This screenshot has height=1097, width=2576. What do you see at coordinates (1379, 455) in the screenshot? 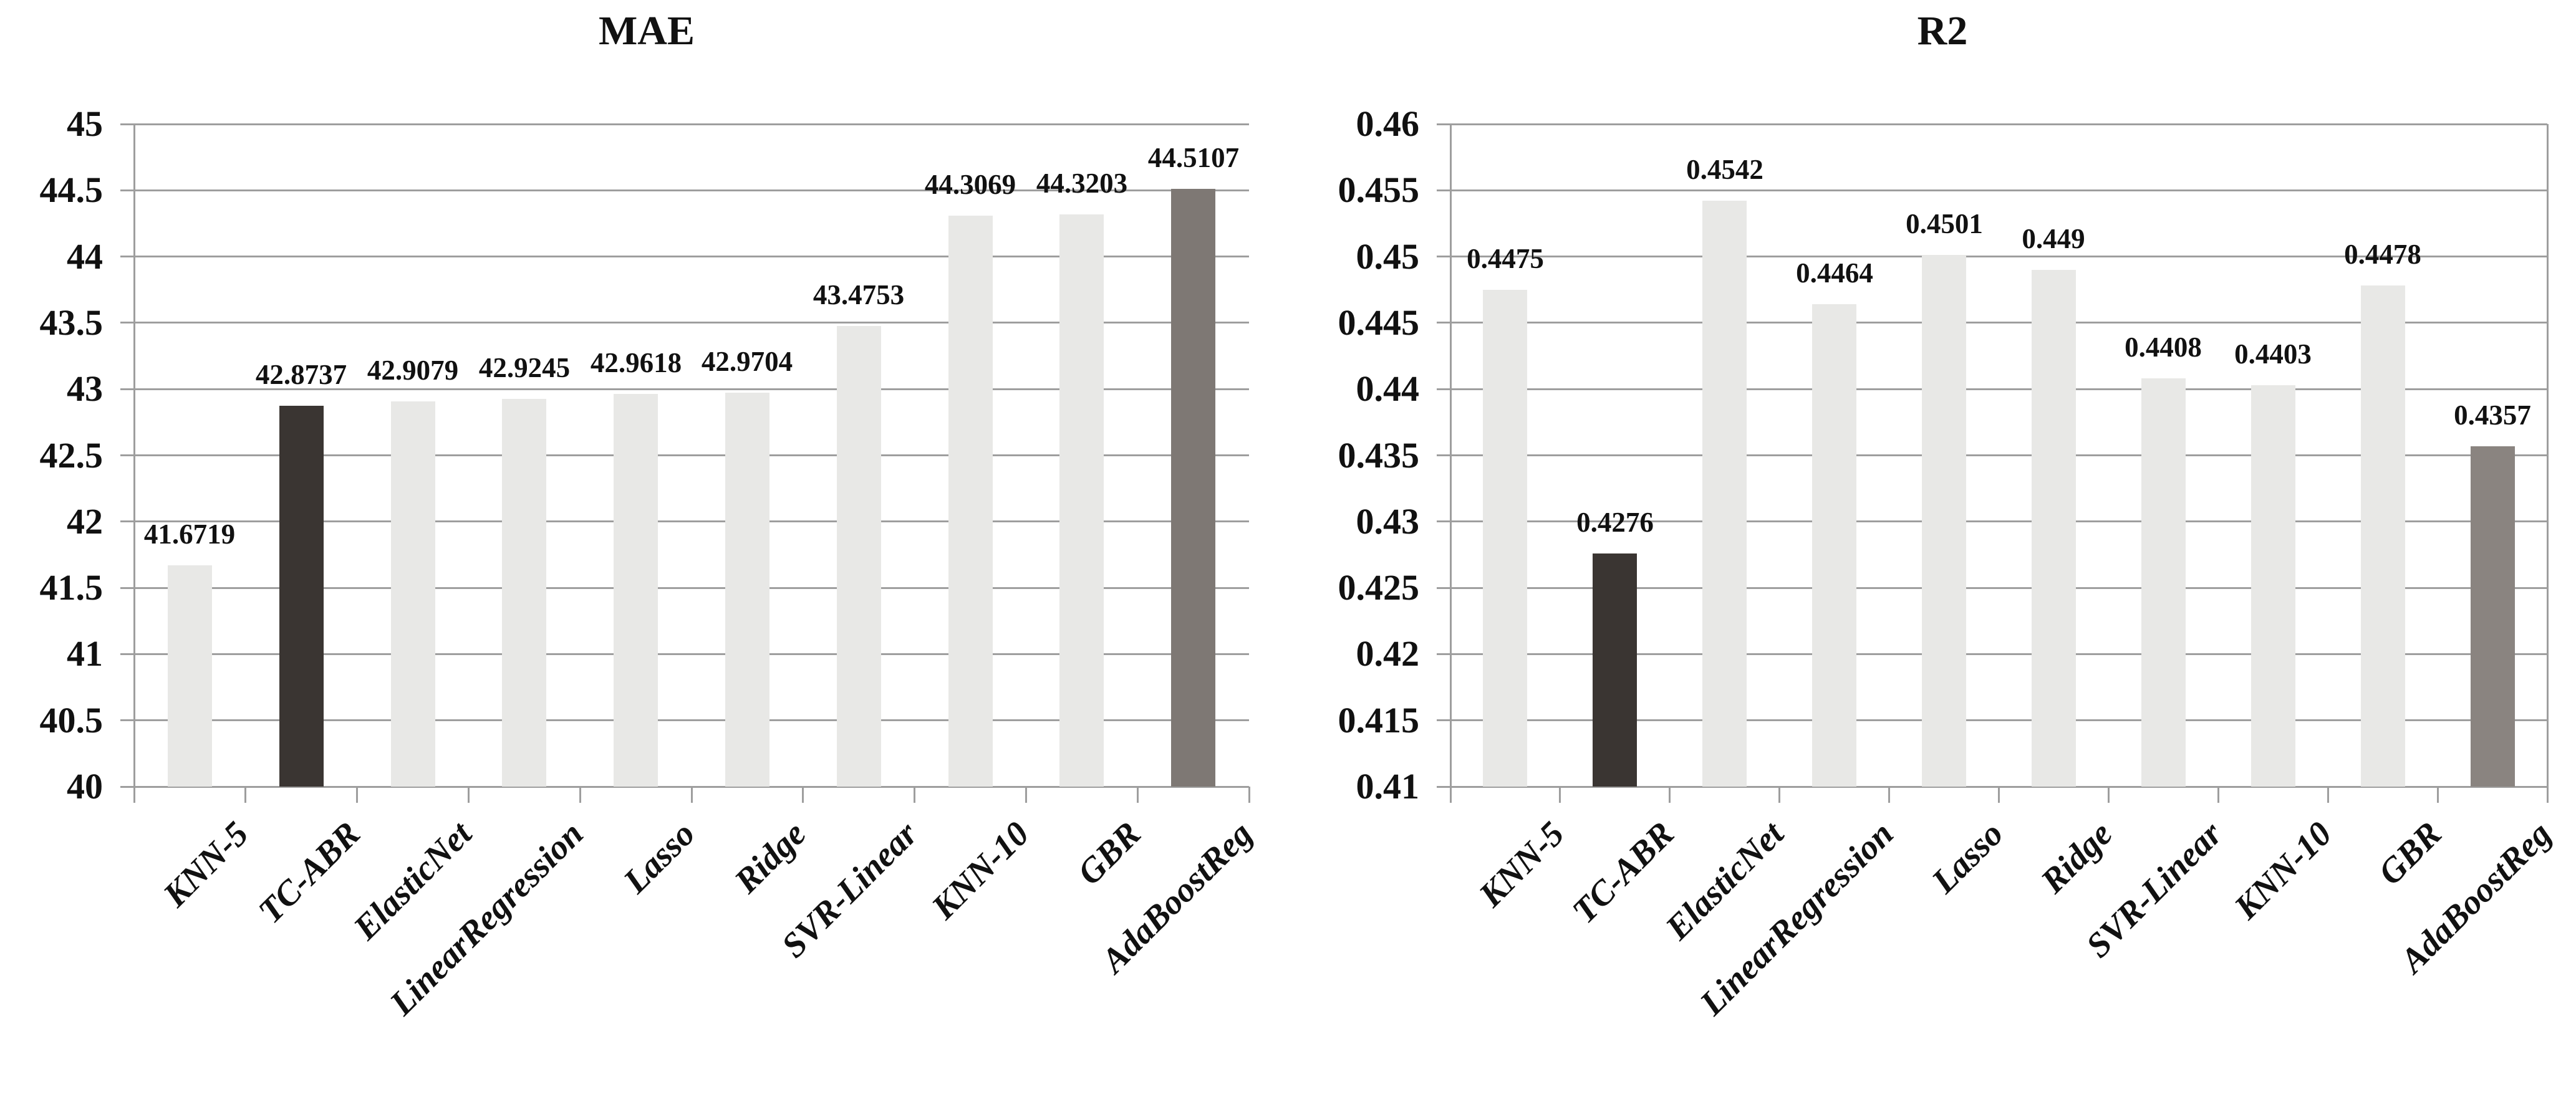
I see `y-axis-tick-label: 0.435` at bounding box center [1379, 455].